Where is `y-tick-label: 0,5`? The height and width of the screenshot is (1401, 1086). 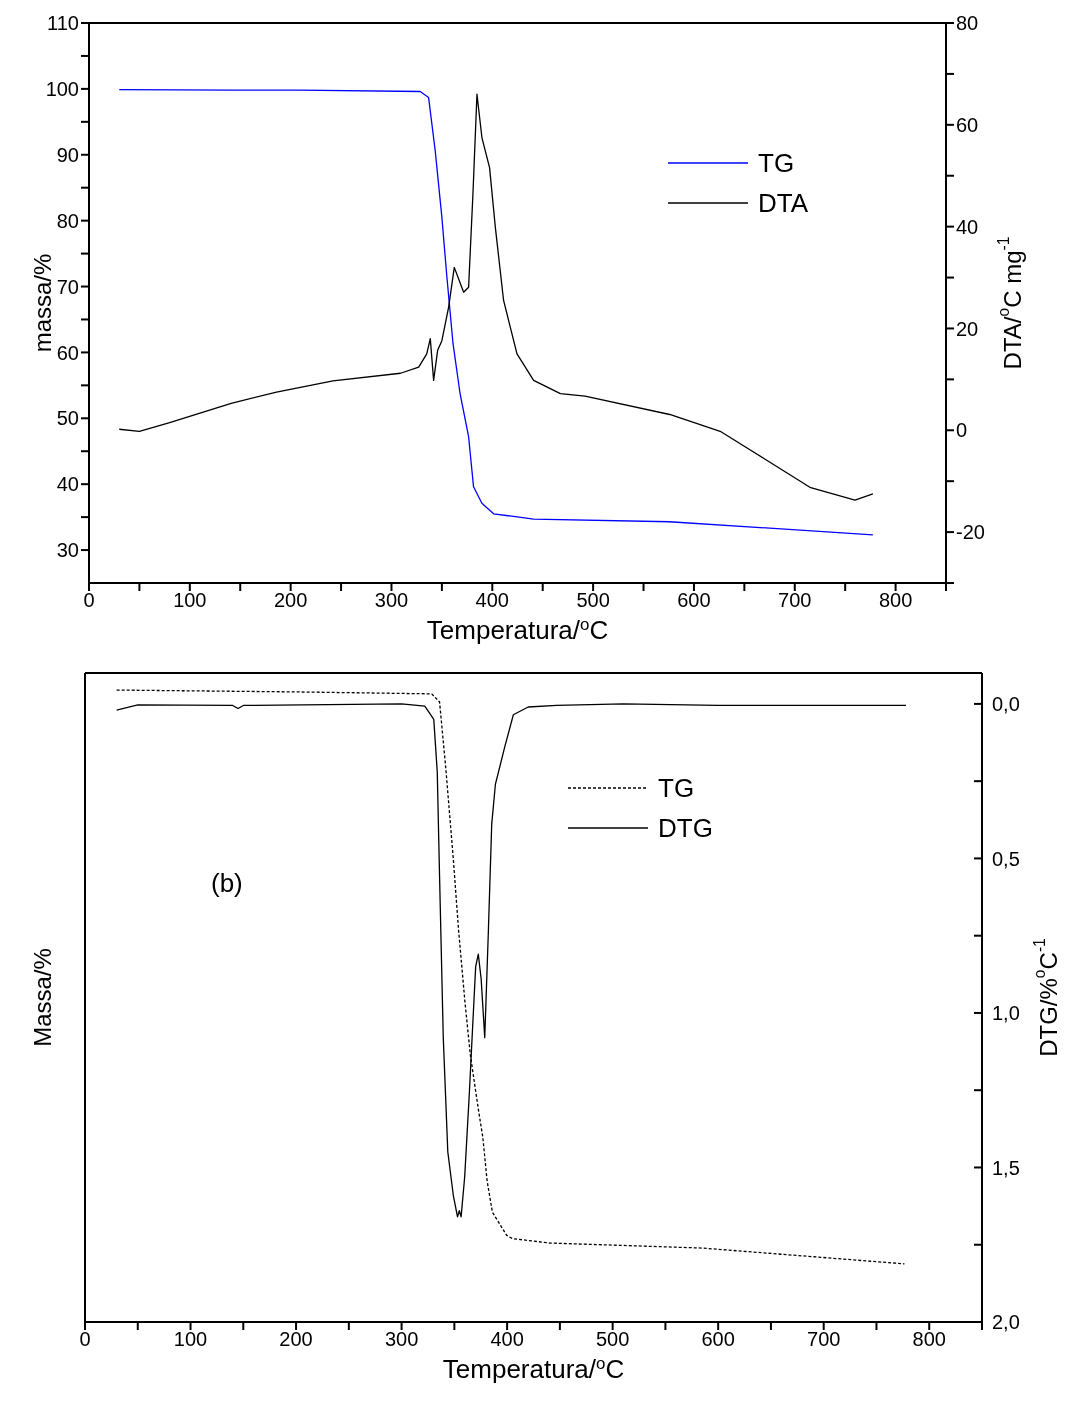
y-tick-label: 0,5 is located at coordinates (1006, 858).